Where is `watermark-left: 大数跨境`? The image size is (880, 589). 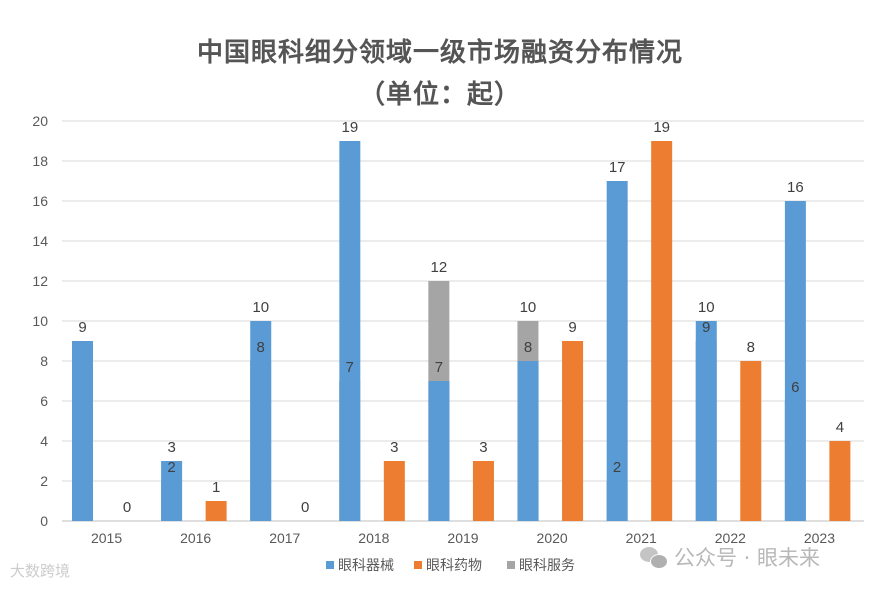 watermark-left: 大数跨境 is located at coordinates (40, 571).